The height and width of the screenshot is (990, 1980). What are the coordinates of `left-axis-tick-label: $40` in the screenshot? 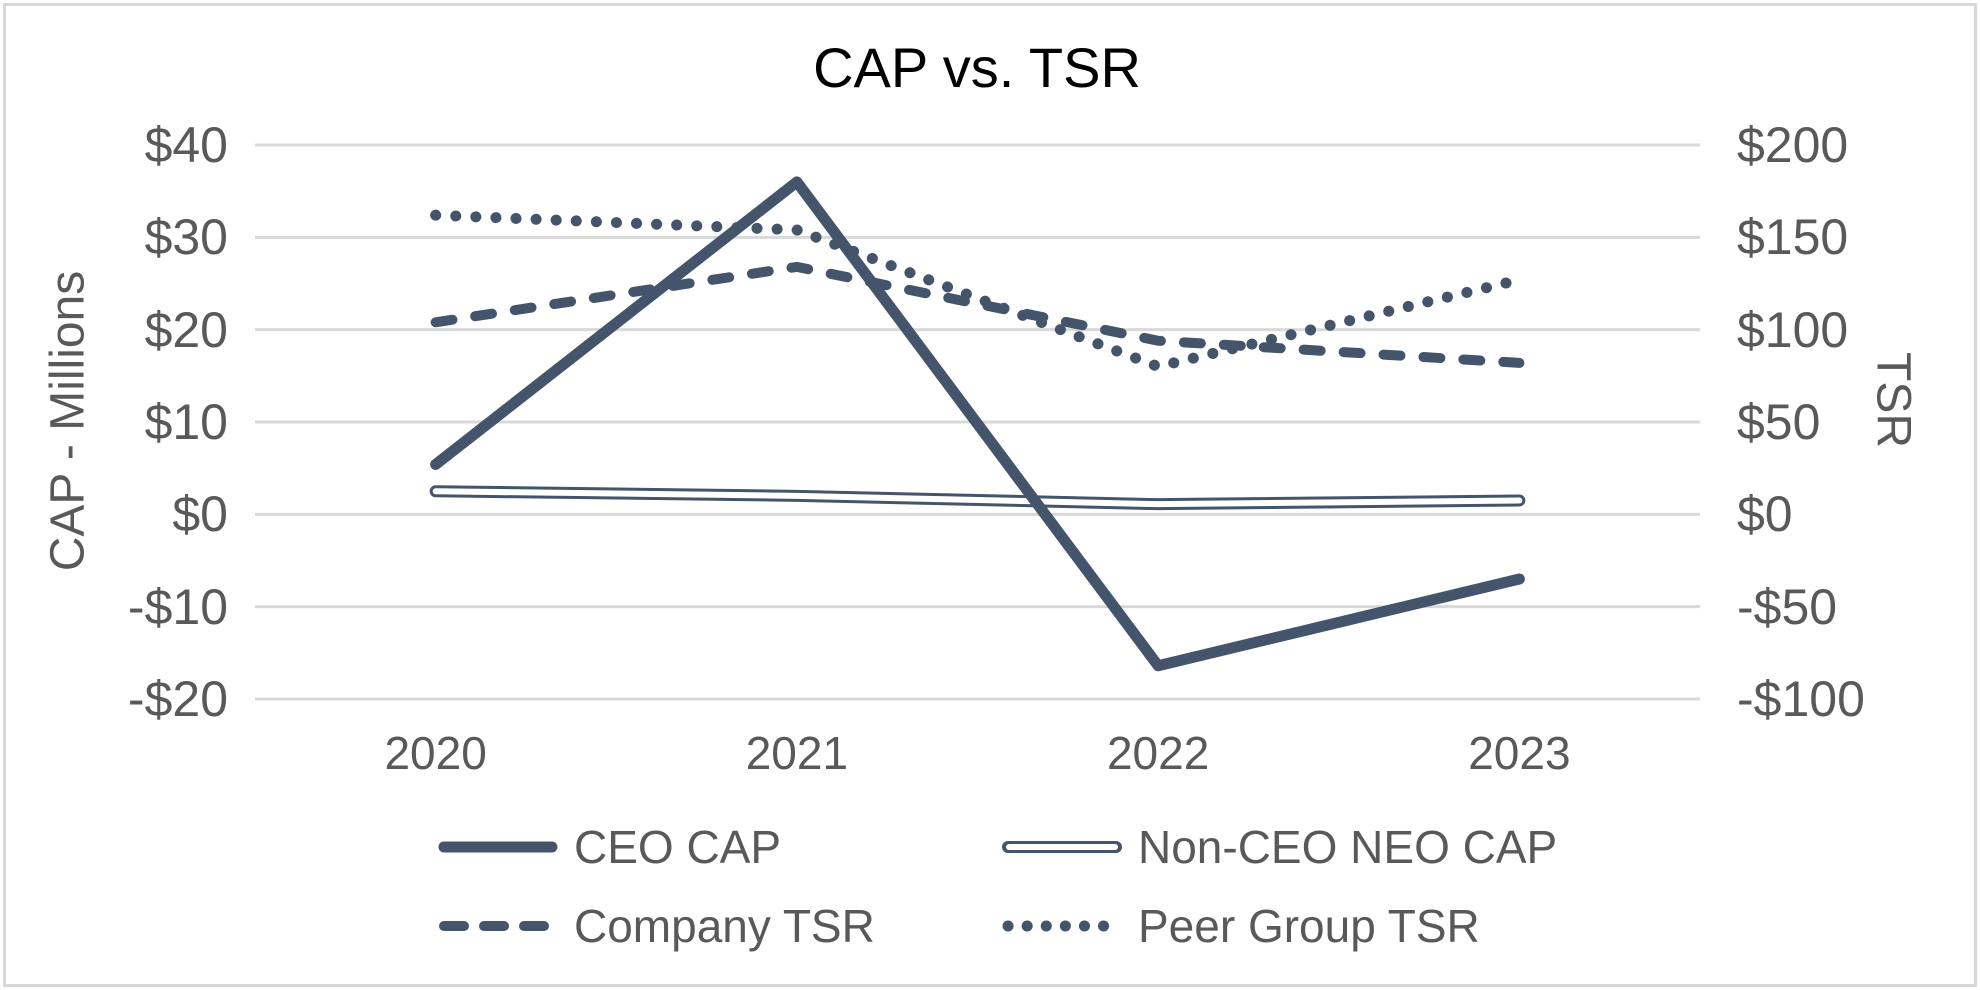 It's located at (186, 145).